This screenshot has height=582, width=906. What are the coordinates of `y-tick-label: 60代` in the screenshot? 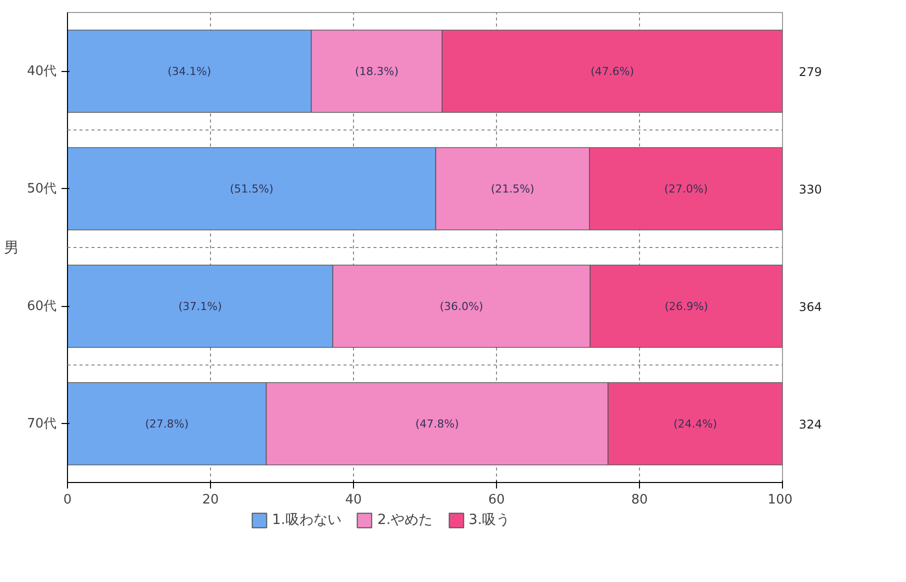 It's located at (41, 306).